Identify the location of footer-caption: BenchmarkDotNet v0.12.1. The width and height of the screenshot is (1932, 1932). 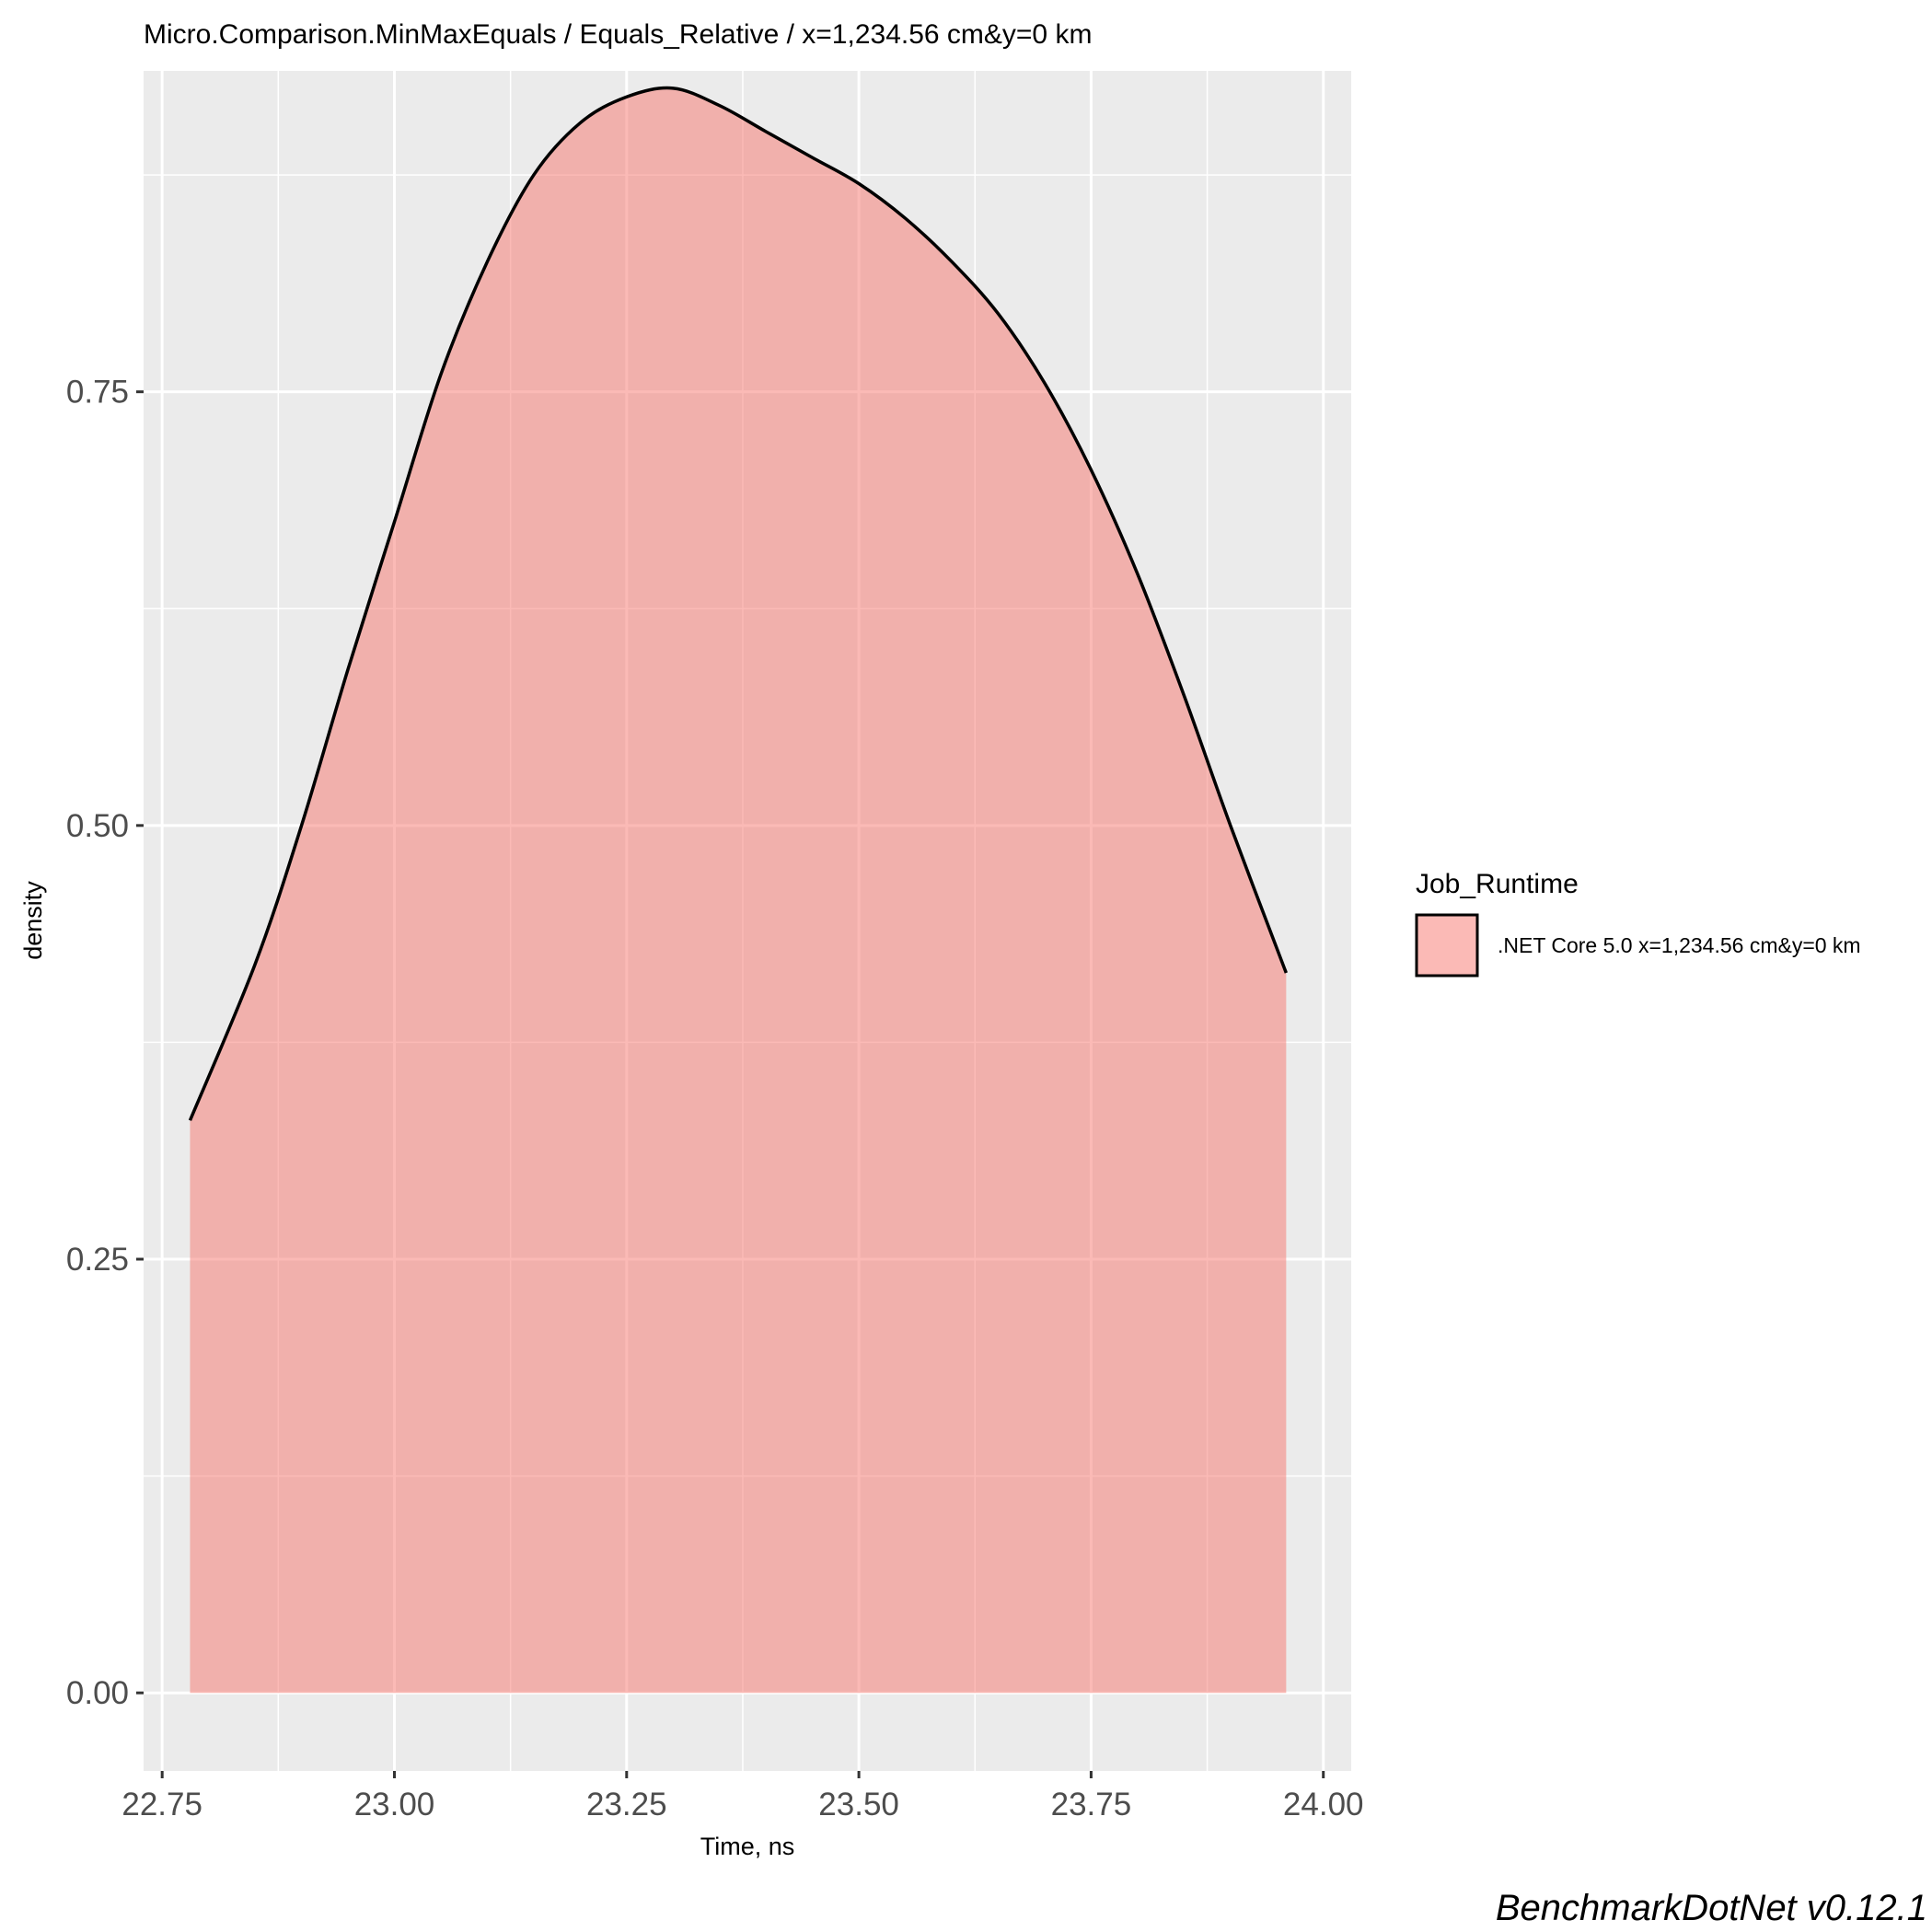
(1712, 1908).